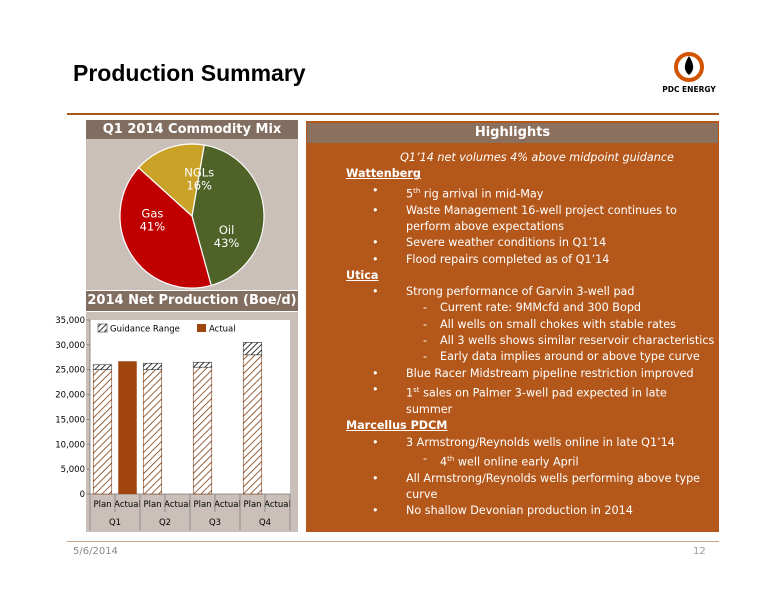 The height and width of the screenshot is (600, 776). I want to click on plan-bar-q4, so click(252, 424).